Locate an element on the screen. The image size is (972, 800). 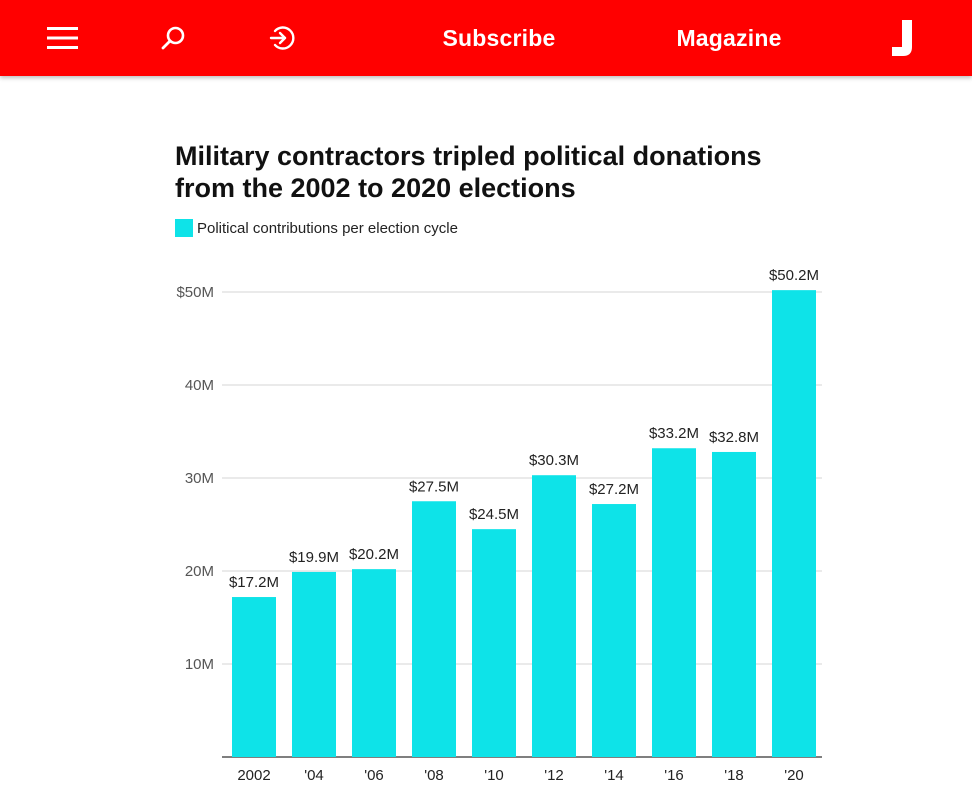
login-button is located at coordinates (282, 38).